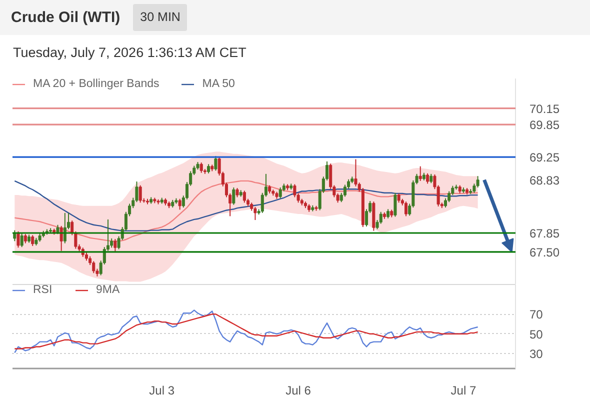  Describe the element at coordinates (545, 252) in the screenshot. I see `y-tick-label: 67.50` at that location.